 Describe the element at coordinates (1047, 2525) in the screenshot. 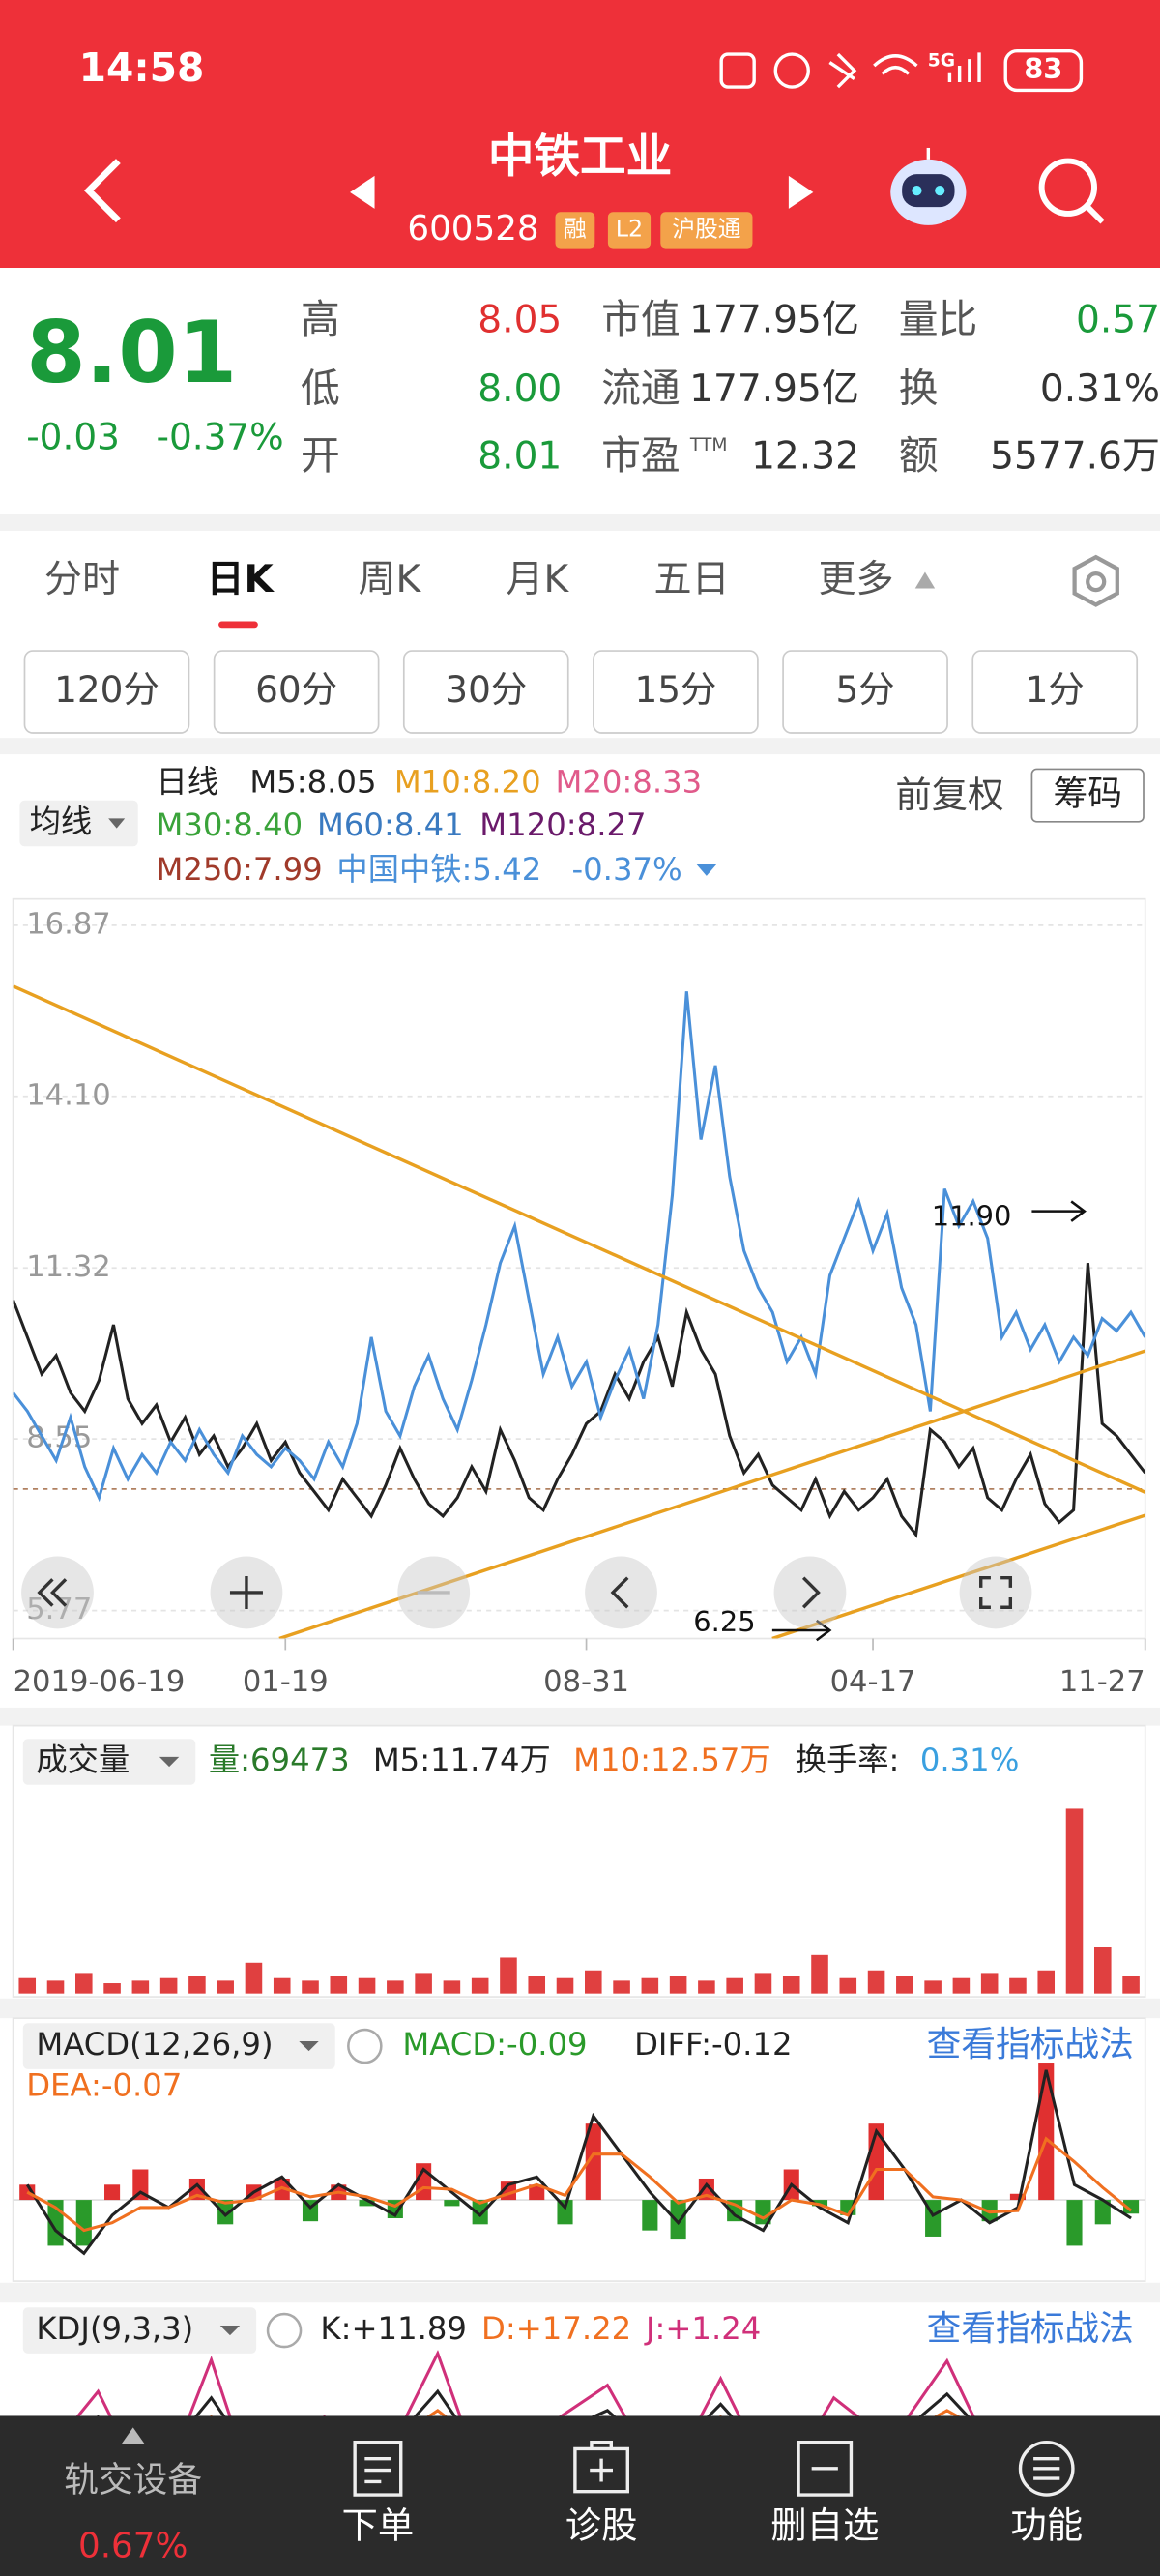

I see `nav-item: 功能` at that location.